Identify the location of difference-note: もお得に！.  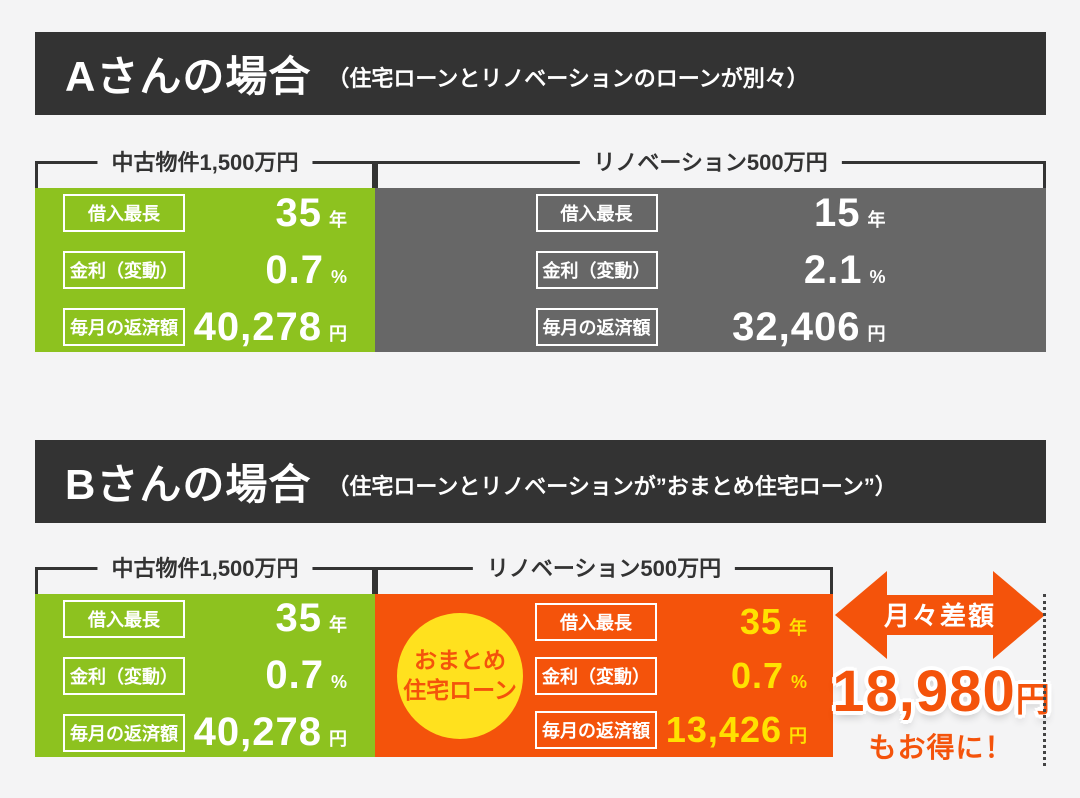
(941, 747).